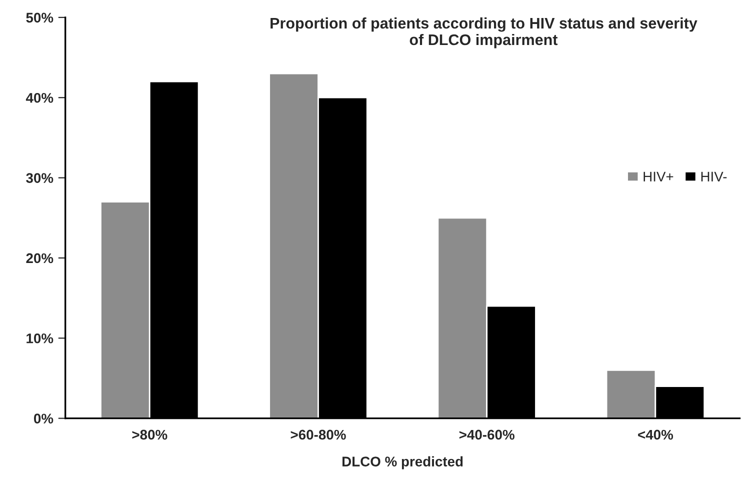  I want to click on x-axis-title: DLCO % predicted, so click(402, 463).